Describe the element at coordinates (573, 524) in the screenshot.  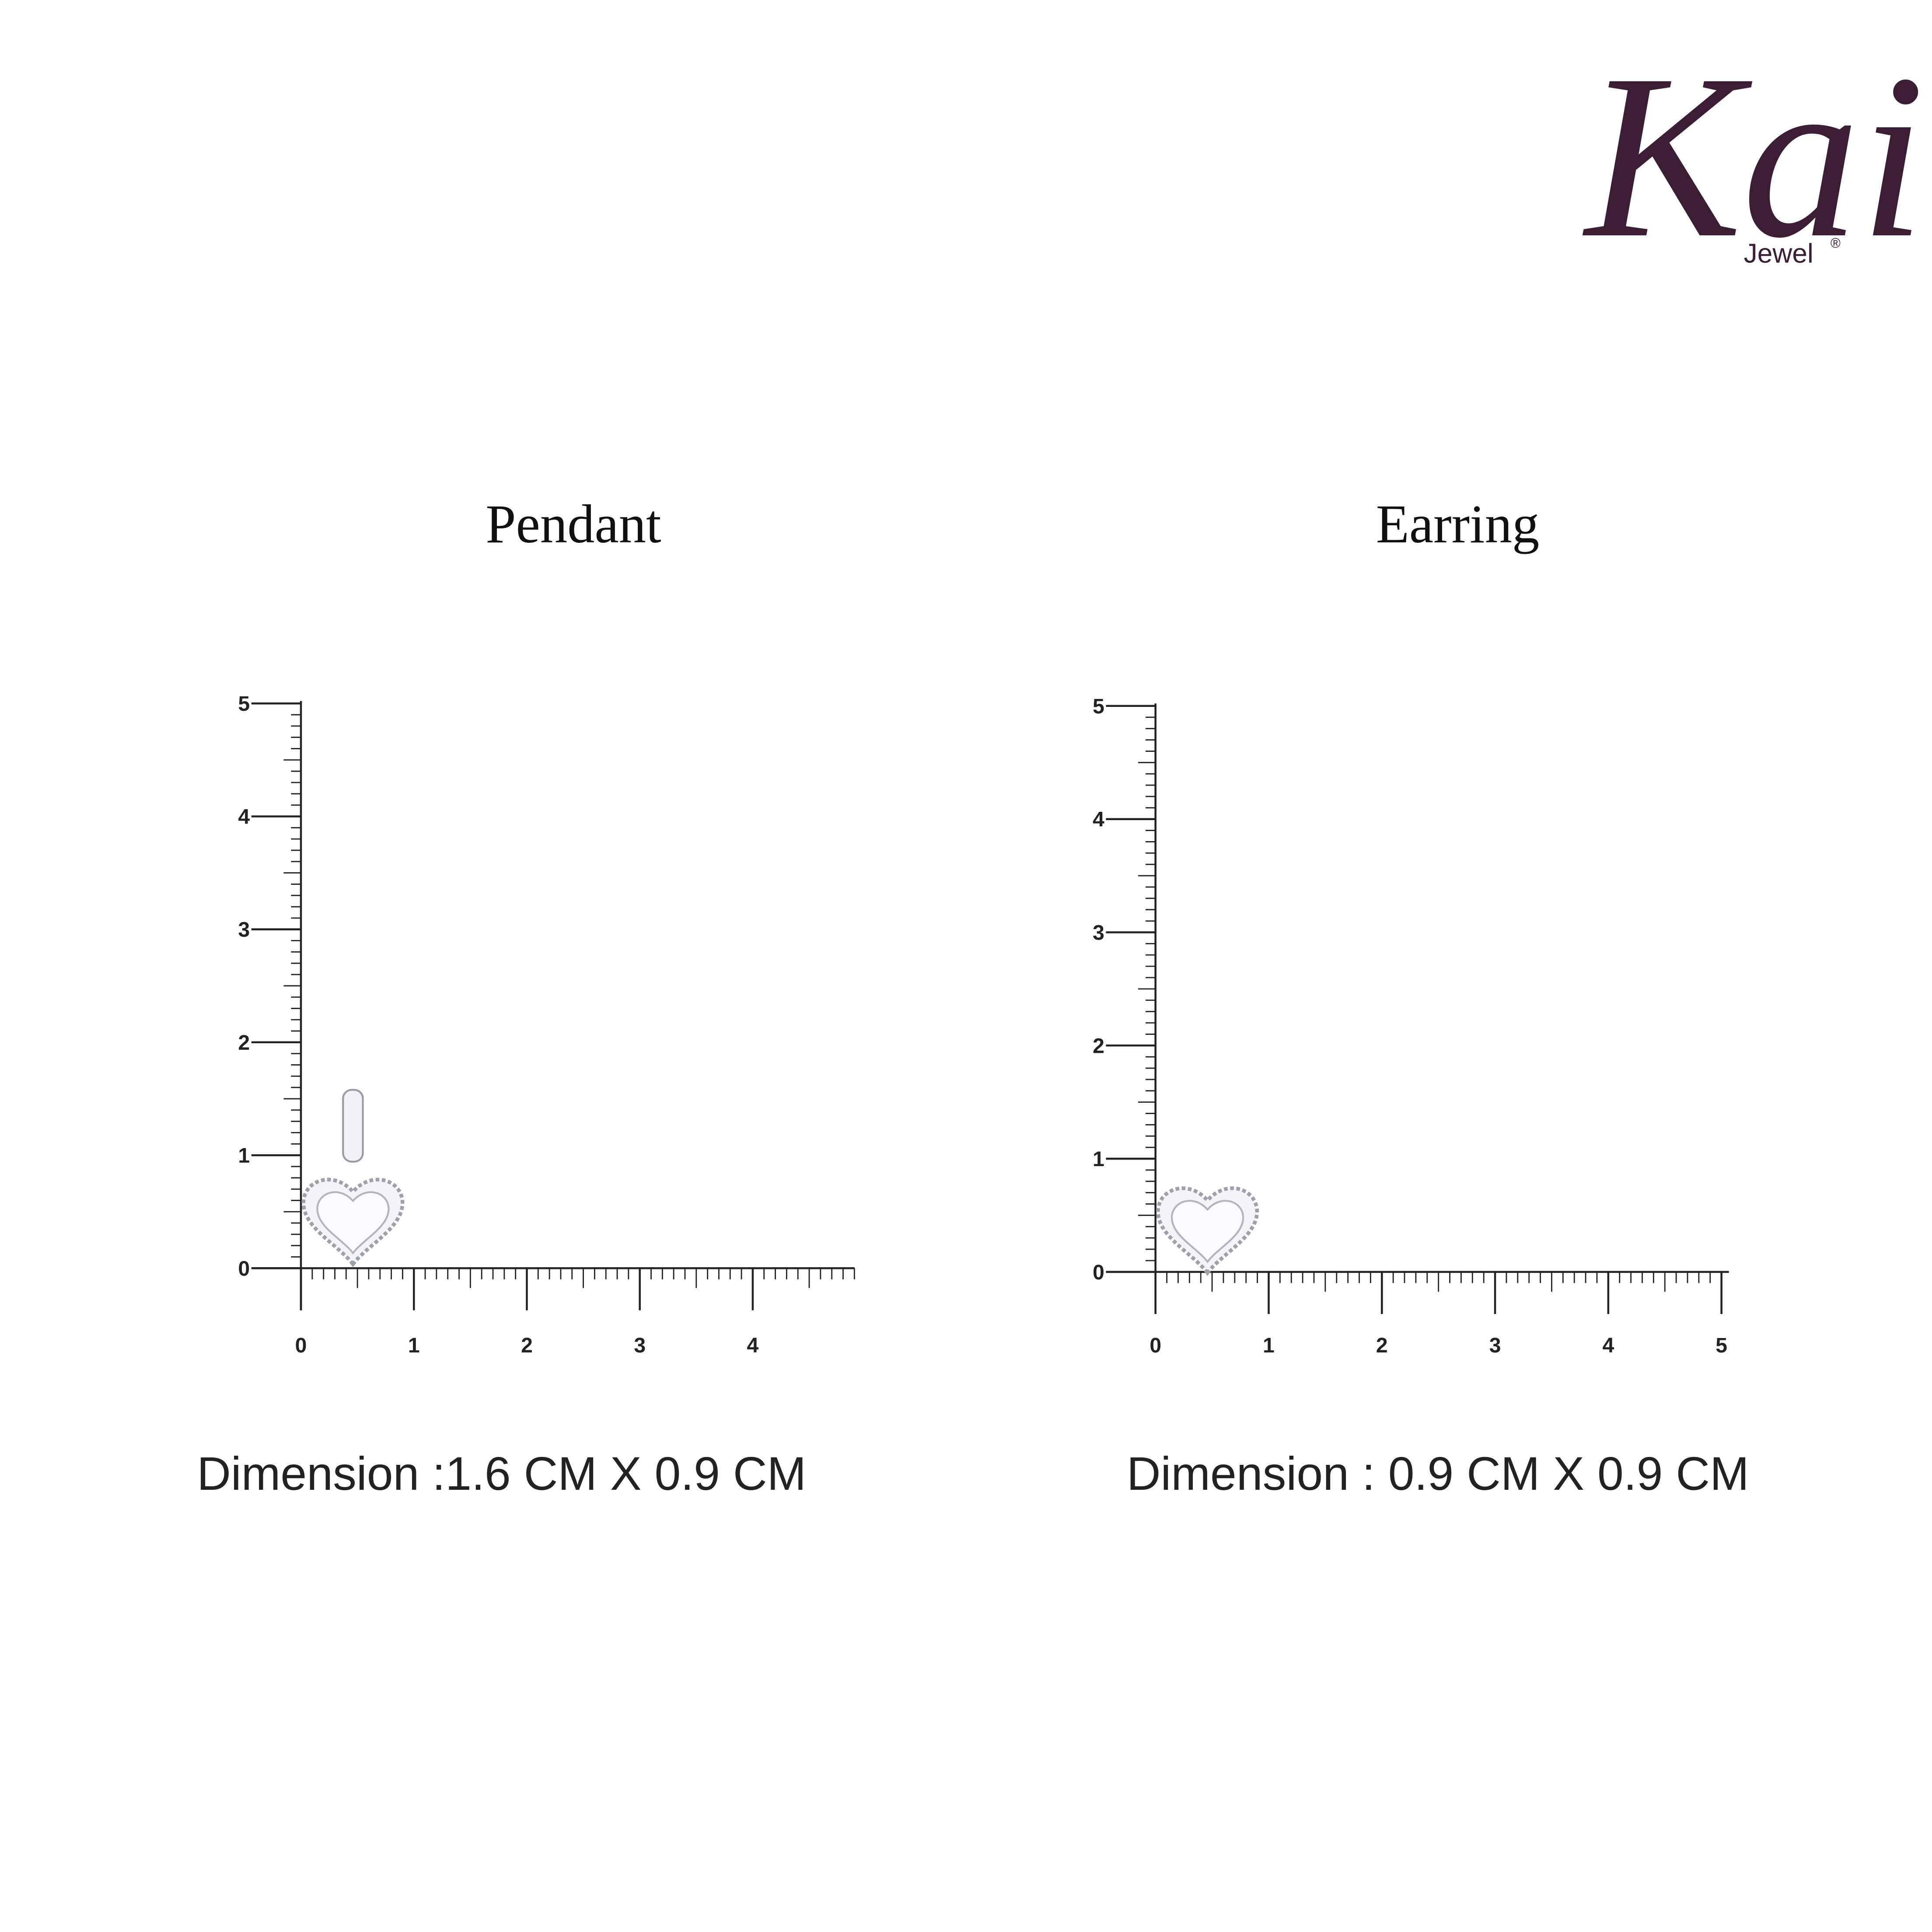
I see `panel-title: Pendant` at that location.